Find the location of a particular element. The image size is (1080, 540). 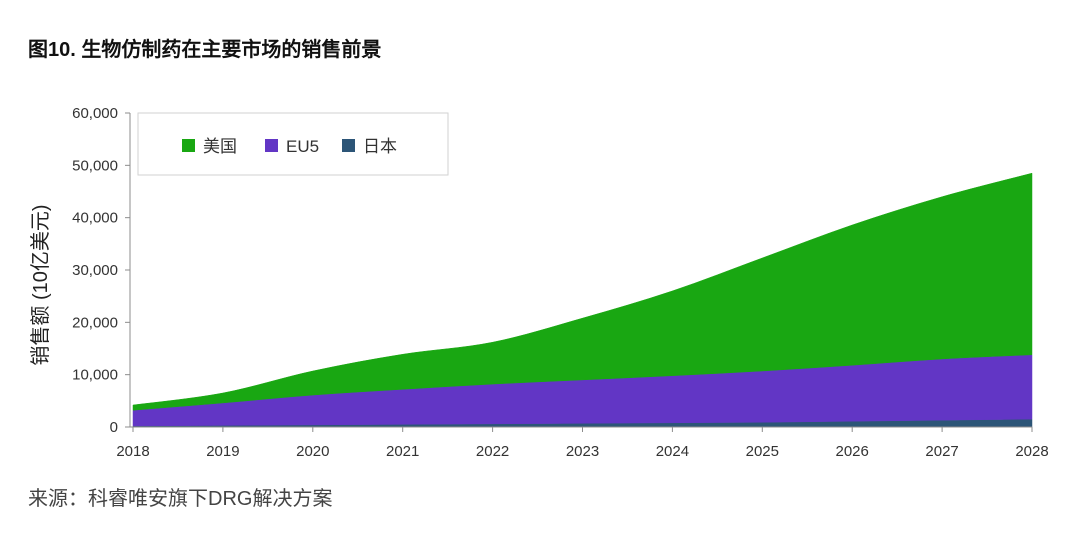

x-tick-label: 2025 is located at coordinates (762, 451).